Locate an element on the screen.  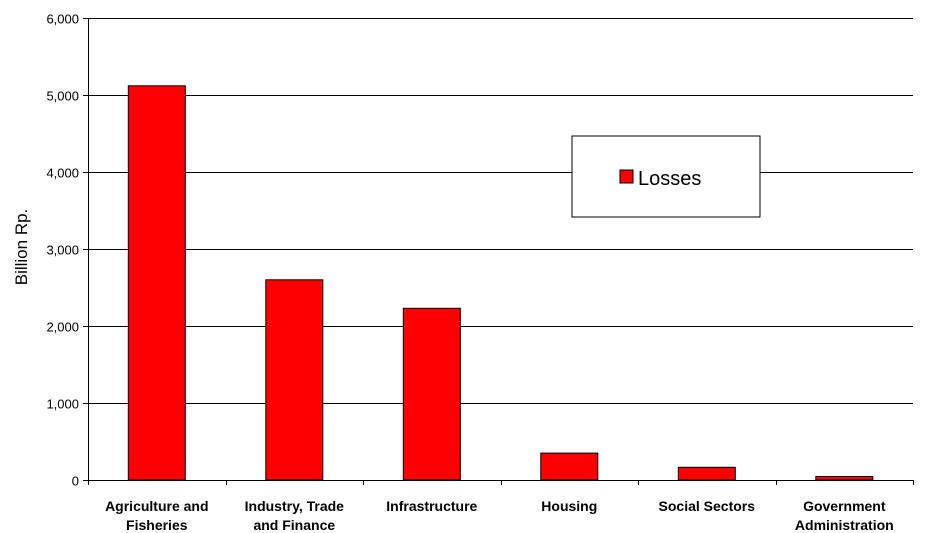
legend-swatch-losses is located at coordinates (626, 176).